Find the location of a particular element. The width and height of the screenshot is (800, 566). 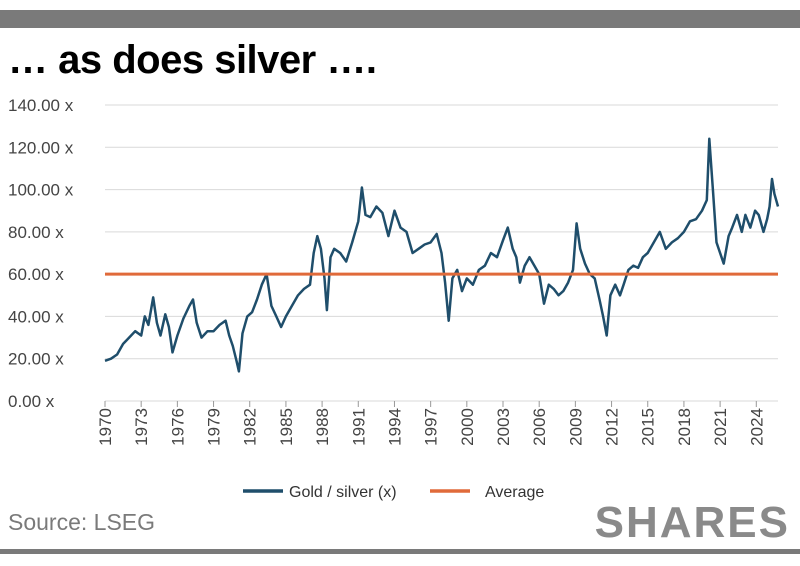

x-tick-label: 2021 is located at coordinates (720, 427).